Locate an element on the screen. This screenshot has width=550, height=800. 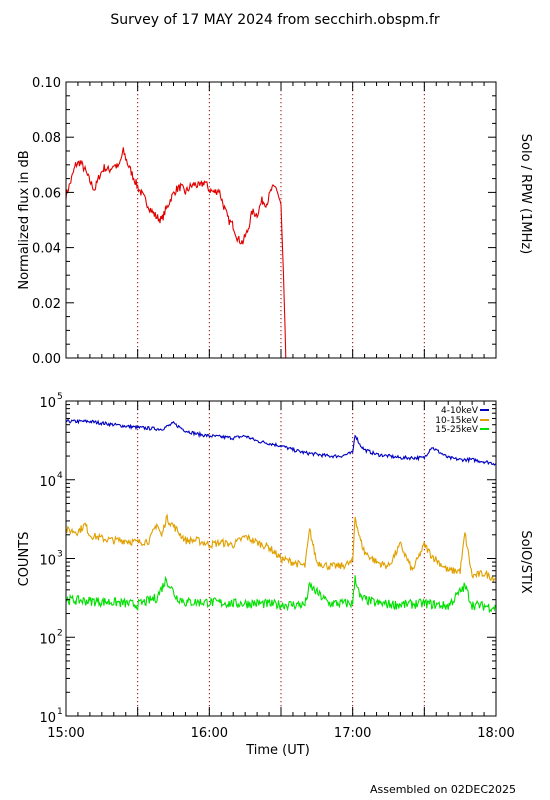
y-tick-label: 0.08 is located at coordinates (46, 138).